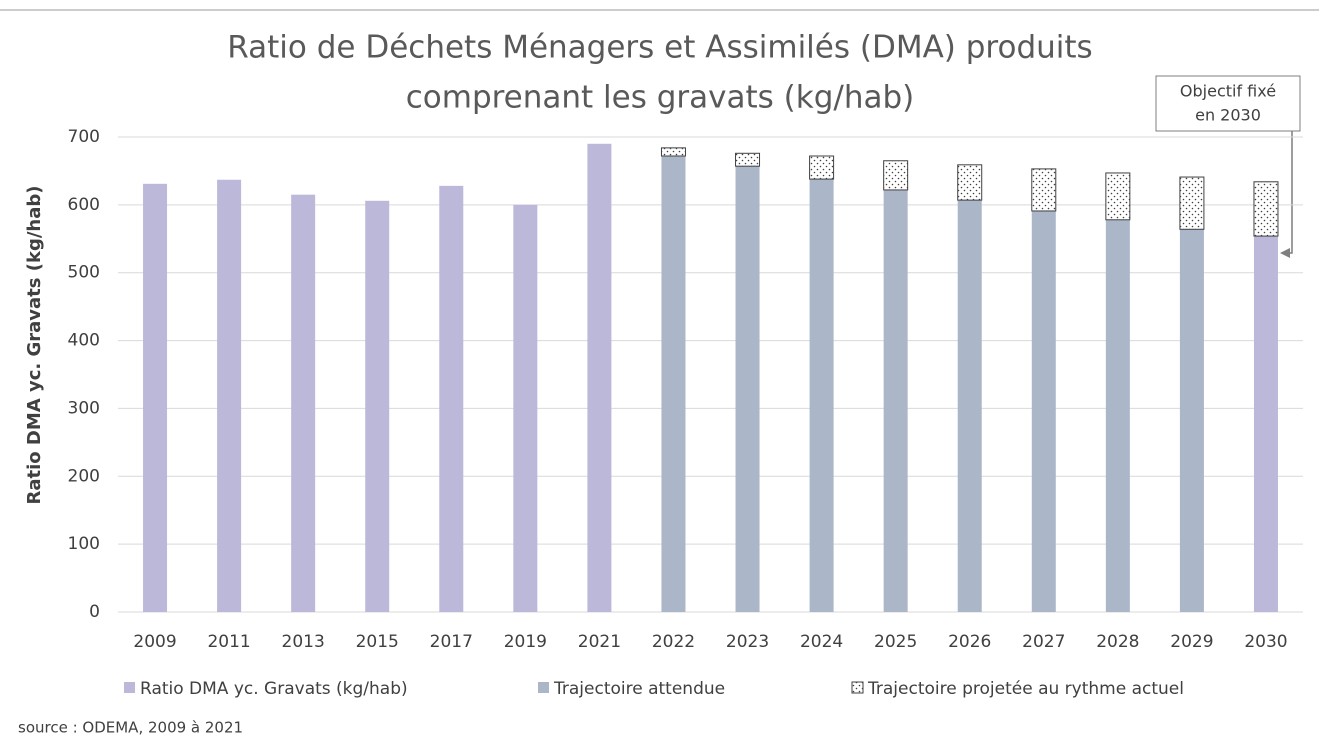  Describe the element at coordinates (1228, 103) in the screenshot. I see `annotation-box` at that location.